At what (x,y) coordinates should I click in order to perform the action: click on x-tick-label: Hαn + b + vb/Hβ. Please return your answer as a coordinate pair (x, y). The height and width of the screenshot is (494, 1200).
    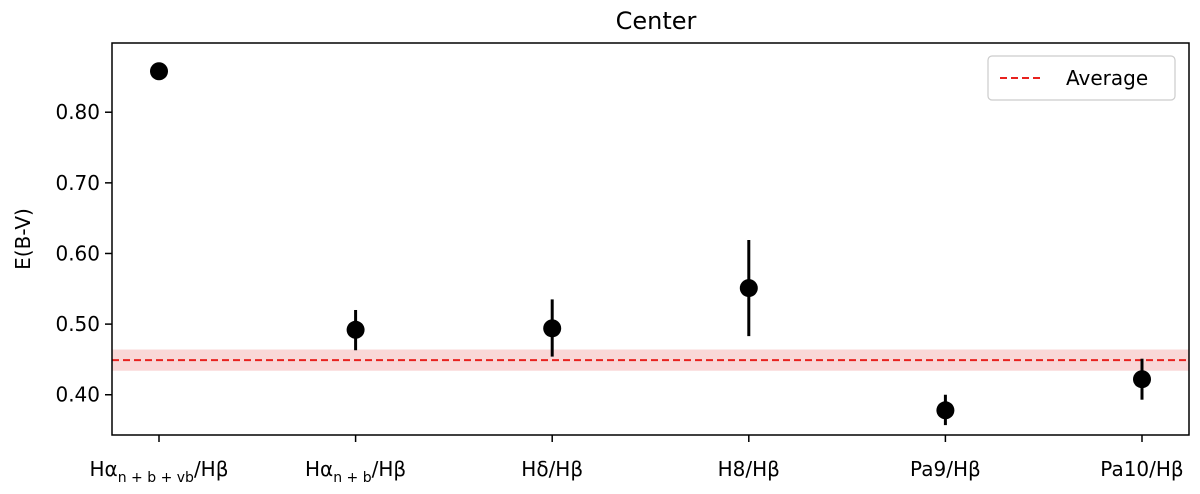
    Looking at the image, I should click on (159, 471).